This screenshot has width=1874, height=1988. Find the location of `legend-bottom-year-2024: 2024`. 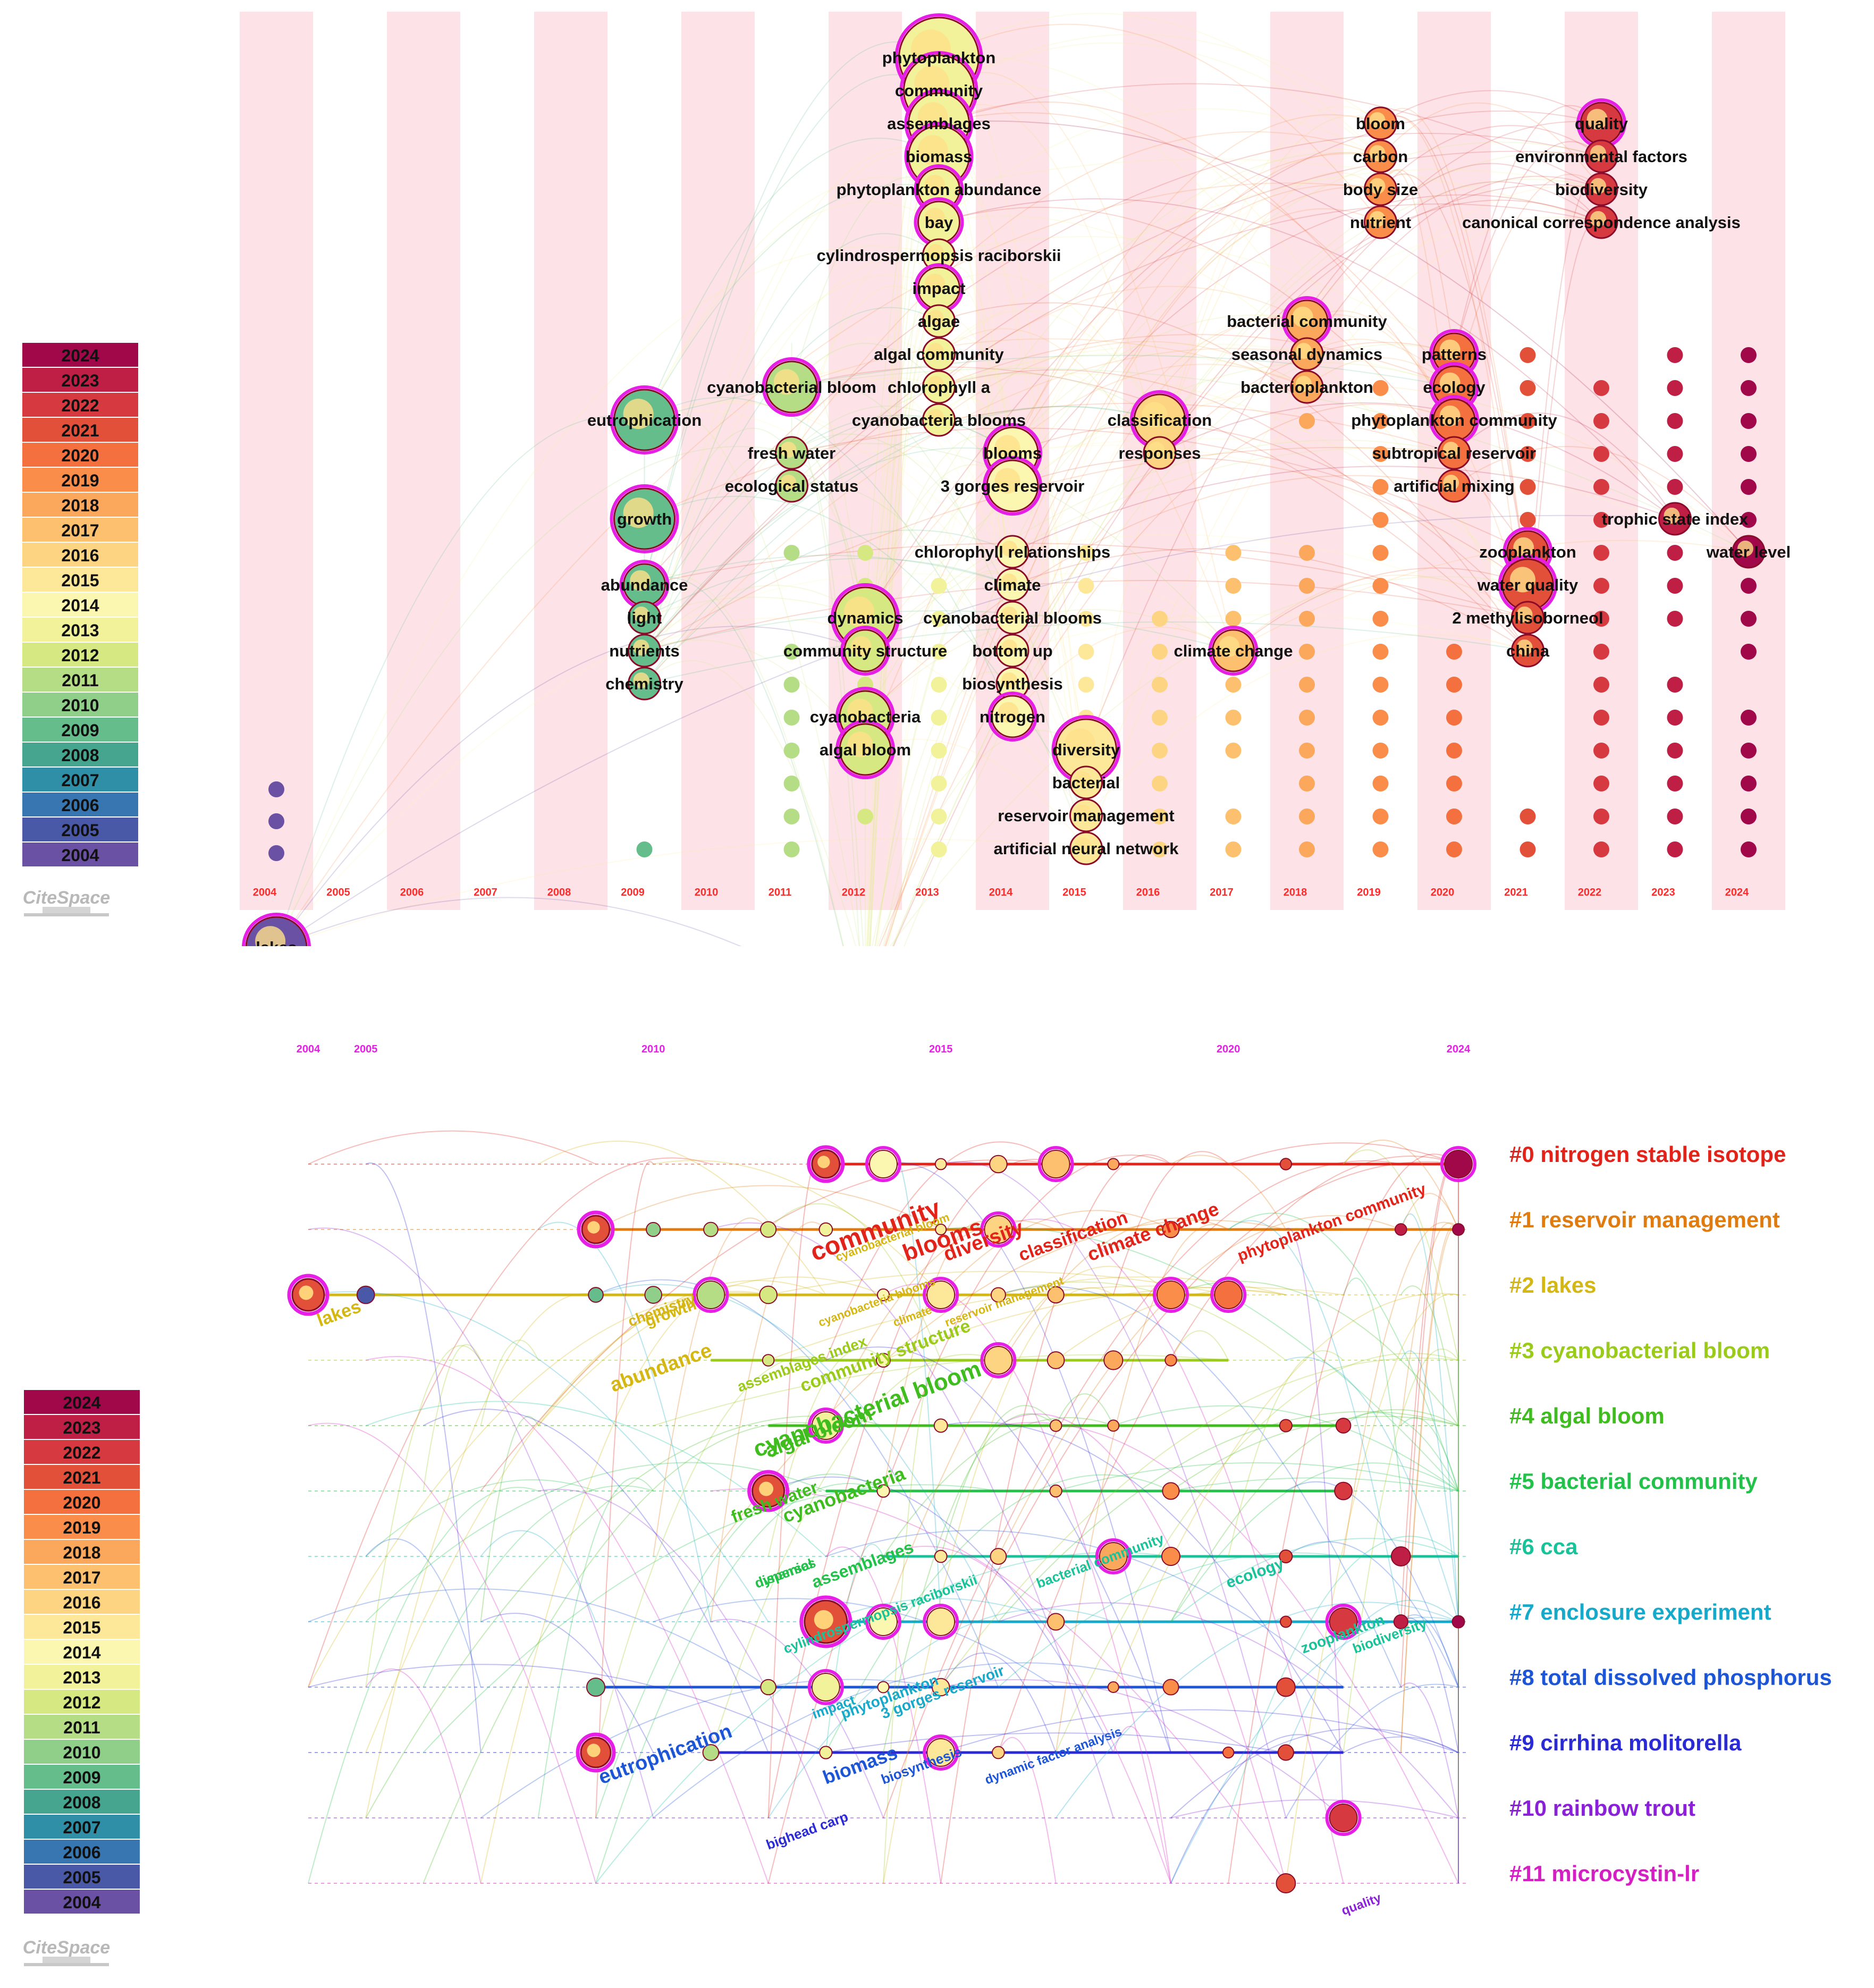

legend-bottom-year-2024: 2024 is located at coordinates (81, 1402).